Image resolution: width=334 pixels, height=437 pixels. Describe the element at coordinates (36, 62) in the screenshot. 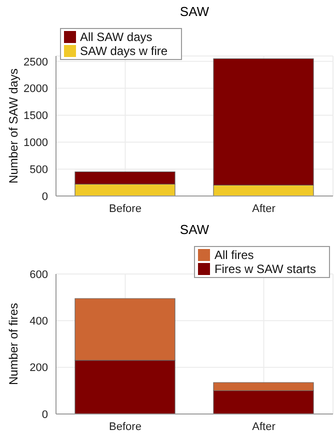

I see `y-tick-label: 2500` at that location.